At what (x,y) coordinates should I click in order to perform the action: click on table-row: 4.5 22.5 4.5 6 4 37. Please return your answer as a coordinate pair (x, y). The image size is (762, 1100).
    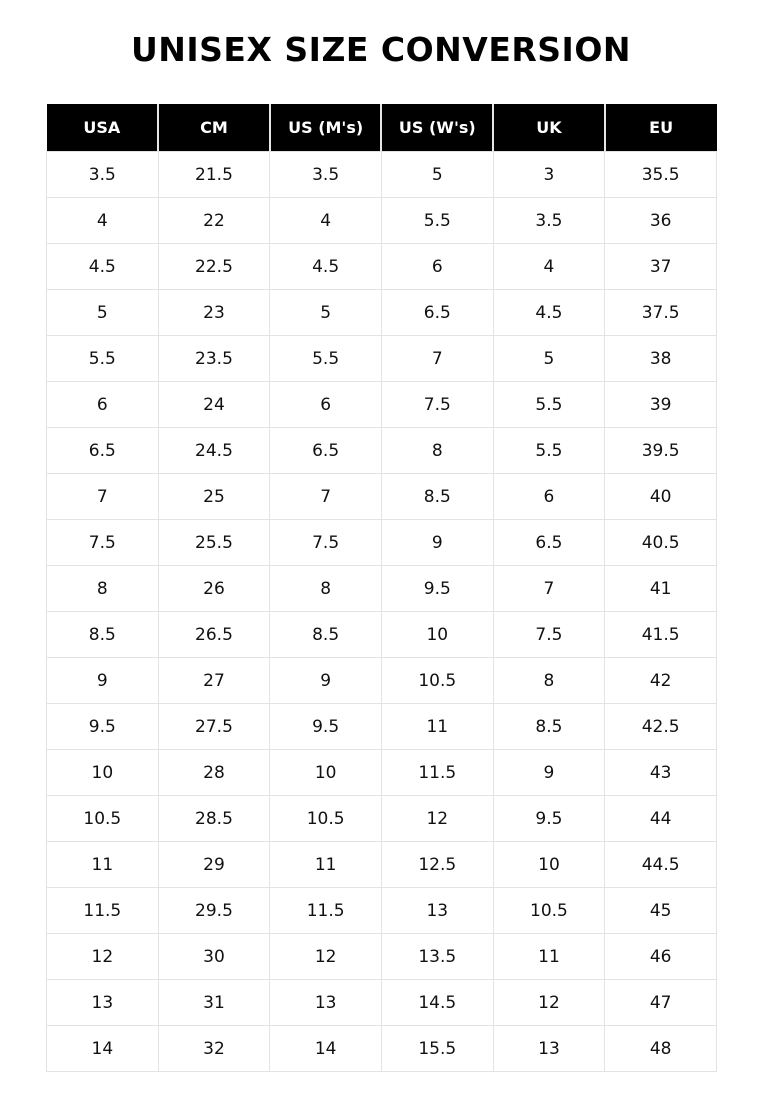
    Looking at the image, I should click on (381, 266).